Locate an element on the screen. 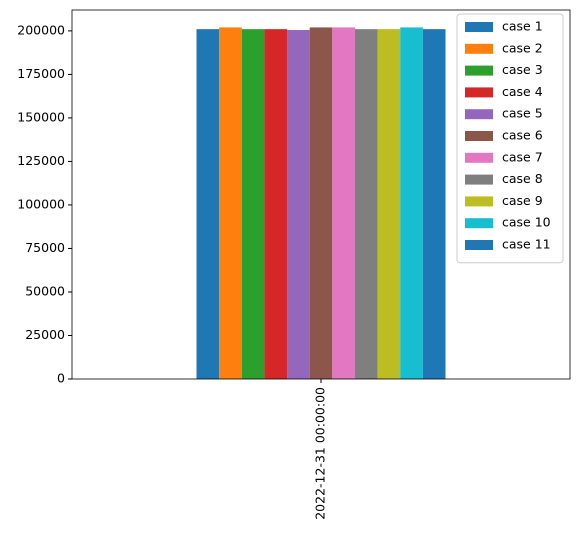  legend-label: case 6 is located at coordinates (522, 135).